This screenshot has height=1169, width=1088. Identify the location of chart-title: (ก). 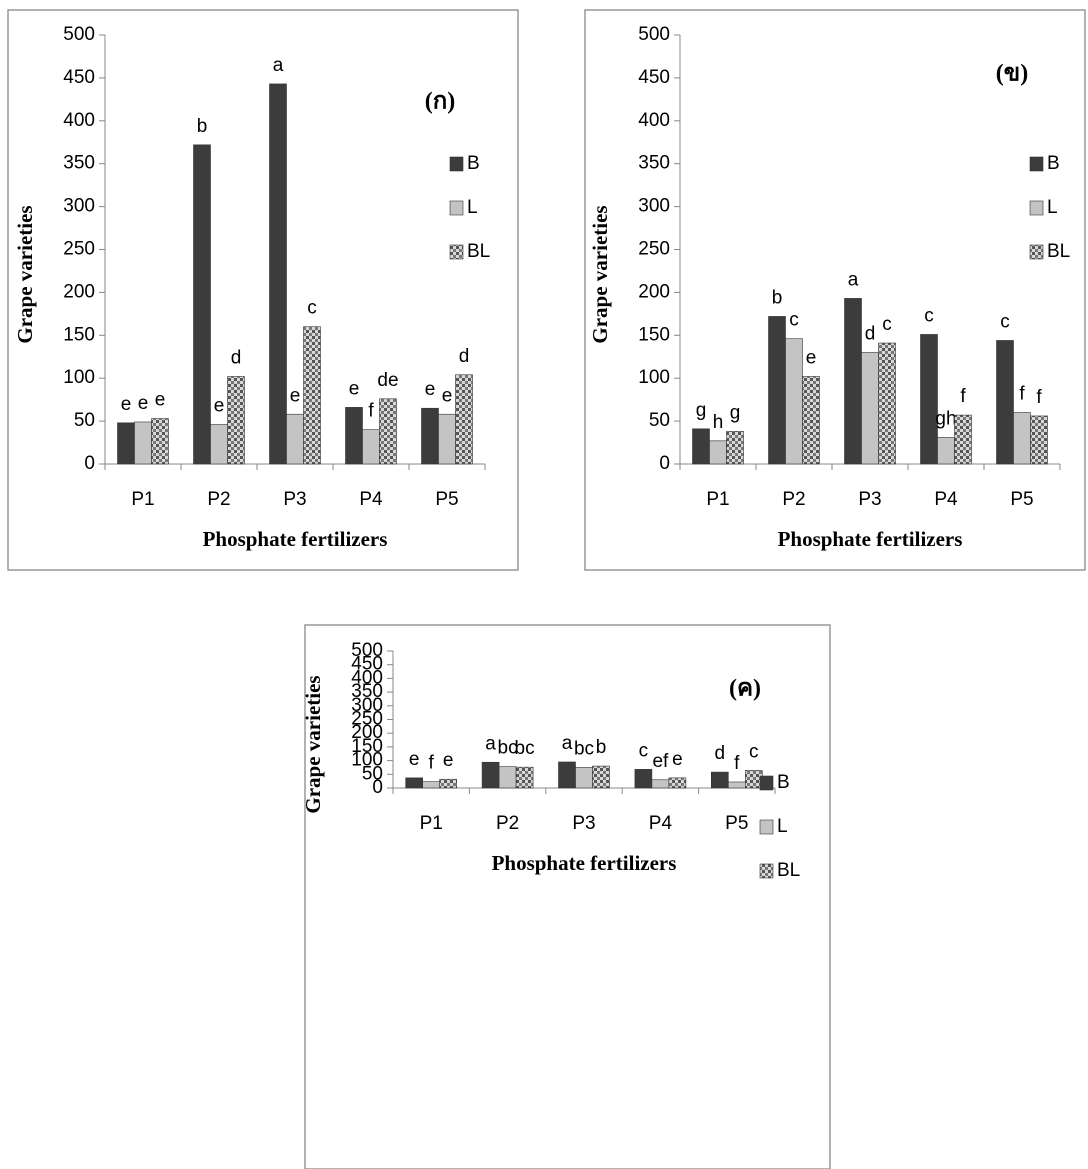
(440, 102).